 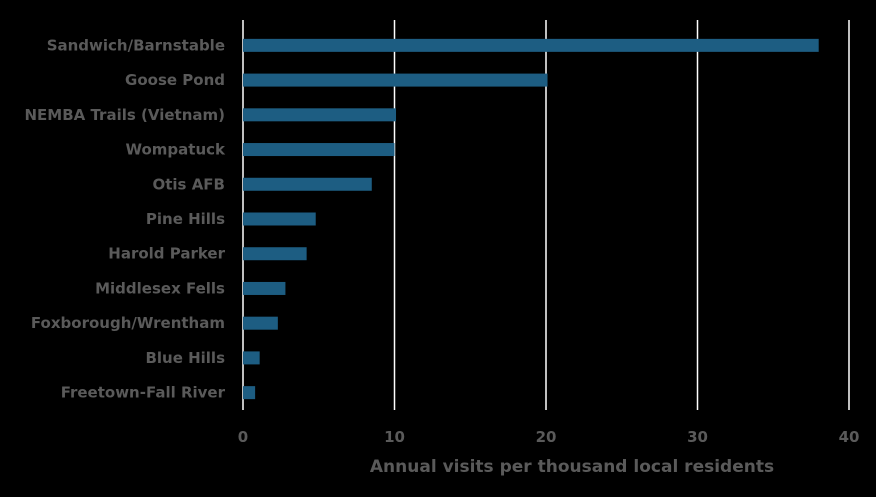 I want to click on category-label: Blue Hills, so click(x=185, y=358).